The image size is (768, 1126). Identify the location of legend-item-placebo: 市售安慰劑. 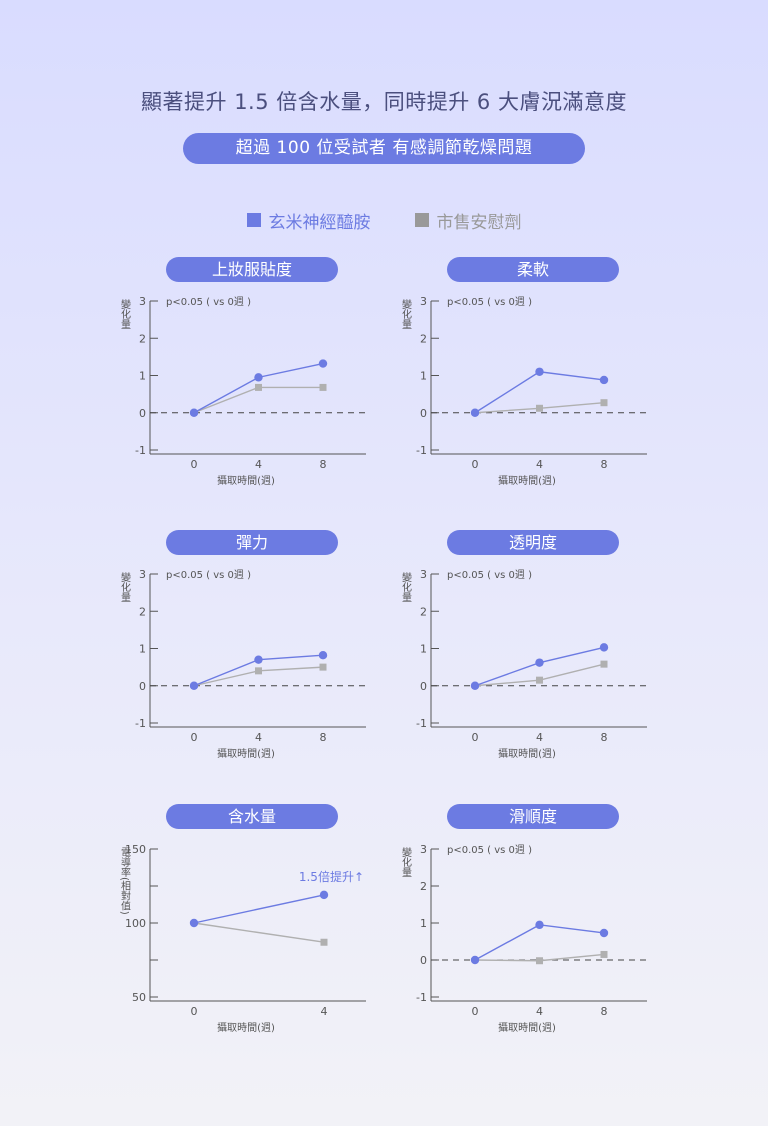
(468, 220).